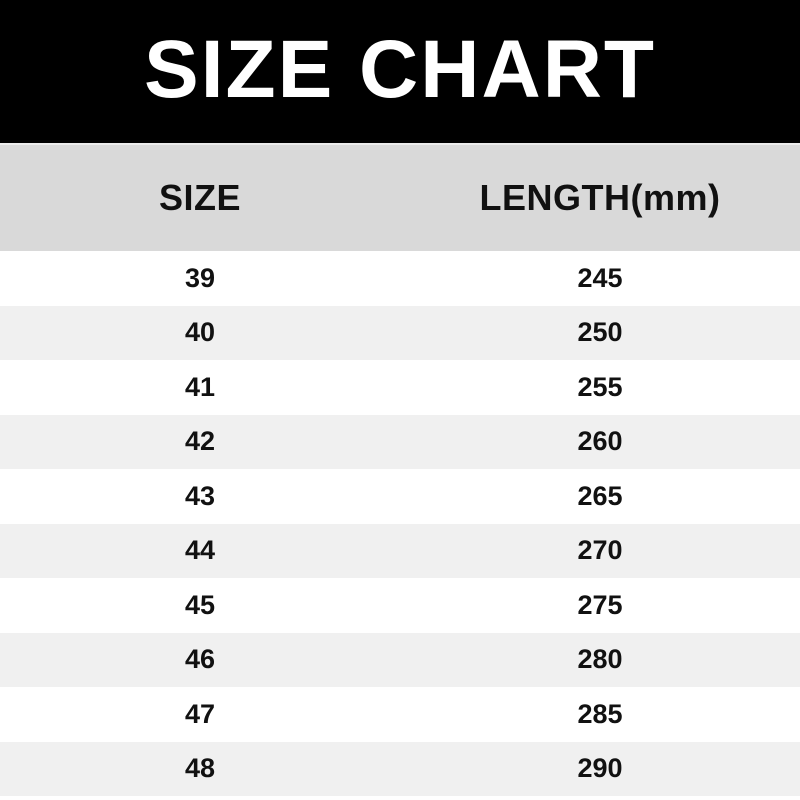  Describe the element at coordinates (200, 441) in the screenshot. I see `size-cell: 42` at that location.